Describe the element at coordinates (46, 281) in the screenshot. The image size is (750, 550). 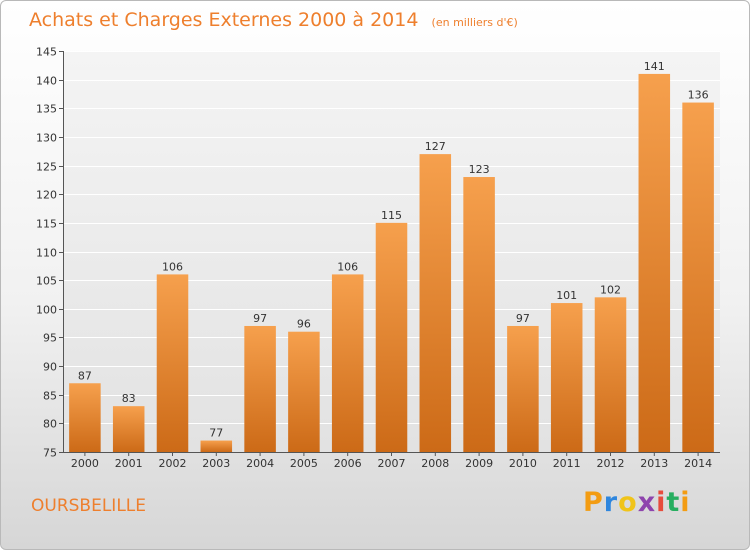
I see `y-tick-label: 105` at that location.